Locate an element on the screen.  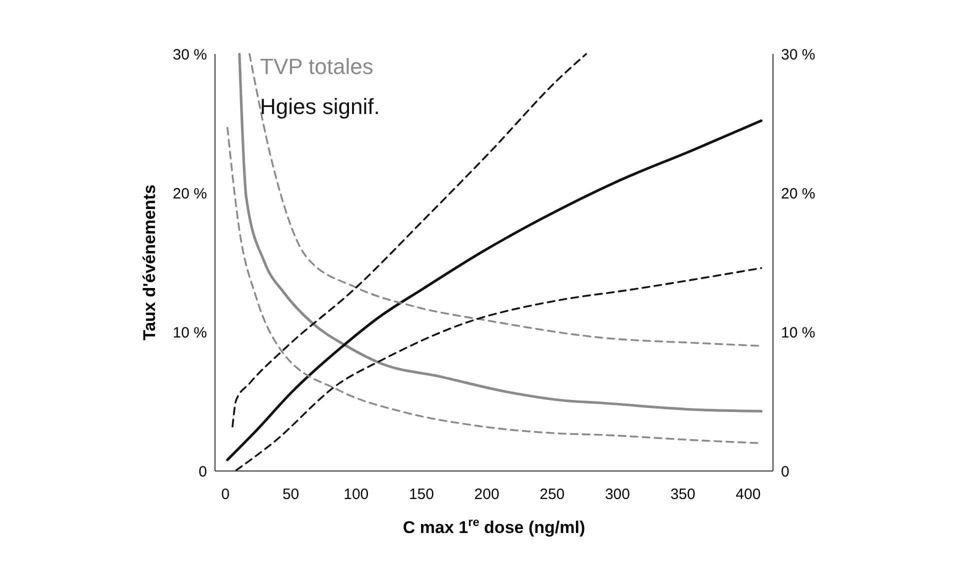
x-tick-label: 50 is located at coordinates (291, 494).